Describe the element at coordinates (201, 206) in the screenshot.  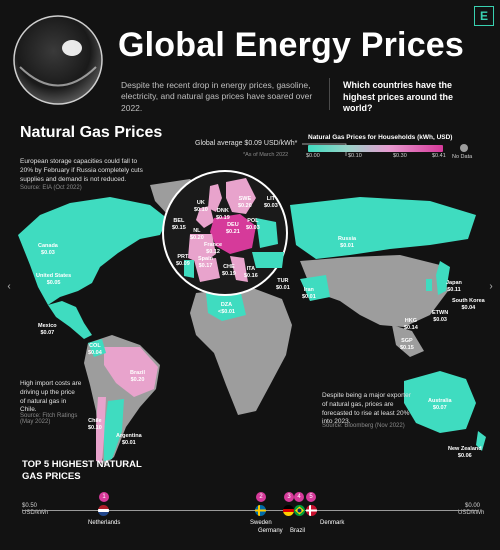
I see `label-uk: UK $0.10` at that location.